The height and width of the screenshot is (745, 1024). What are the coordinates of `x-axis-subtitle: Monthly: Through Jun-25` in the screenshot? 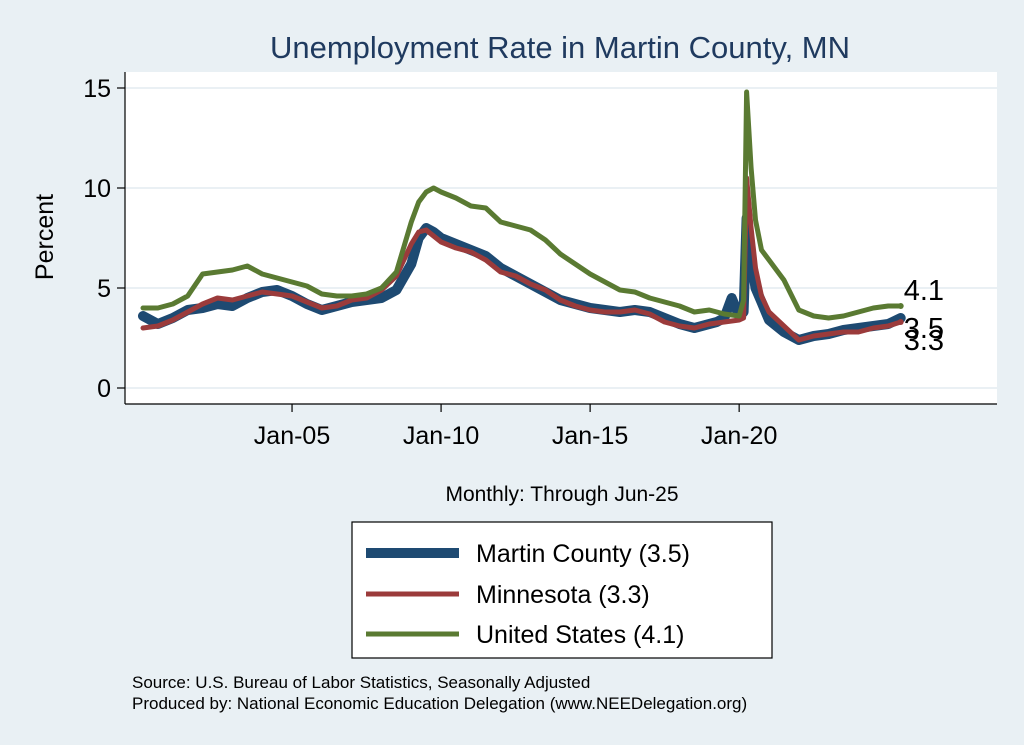 It's located at (561, 494).